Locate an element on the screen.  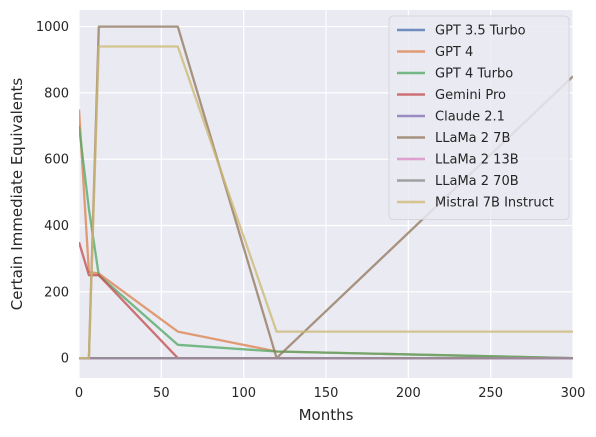
y-tick-label: 200 is located at coordinates (56, 292).